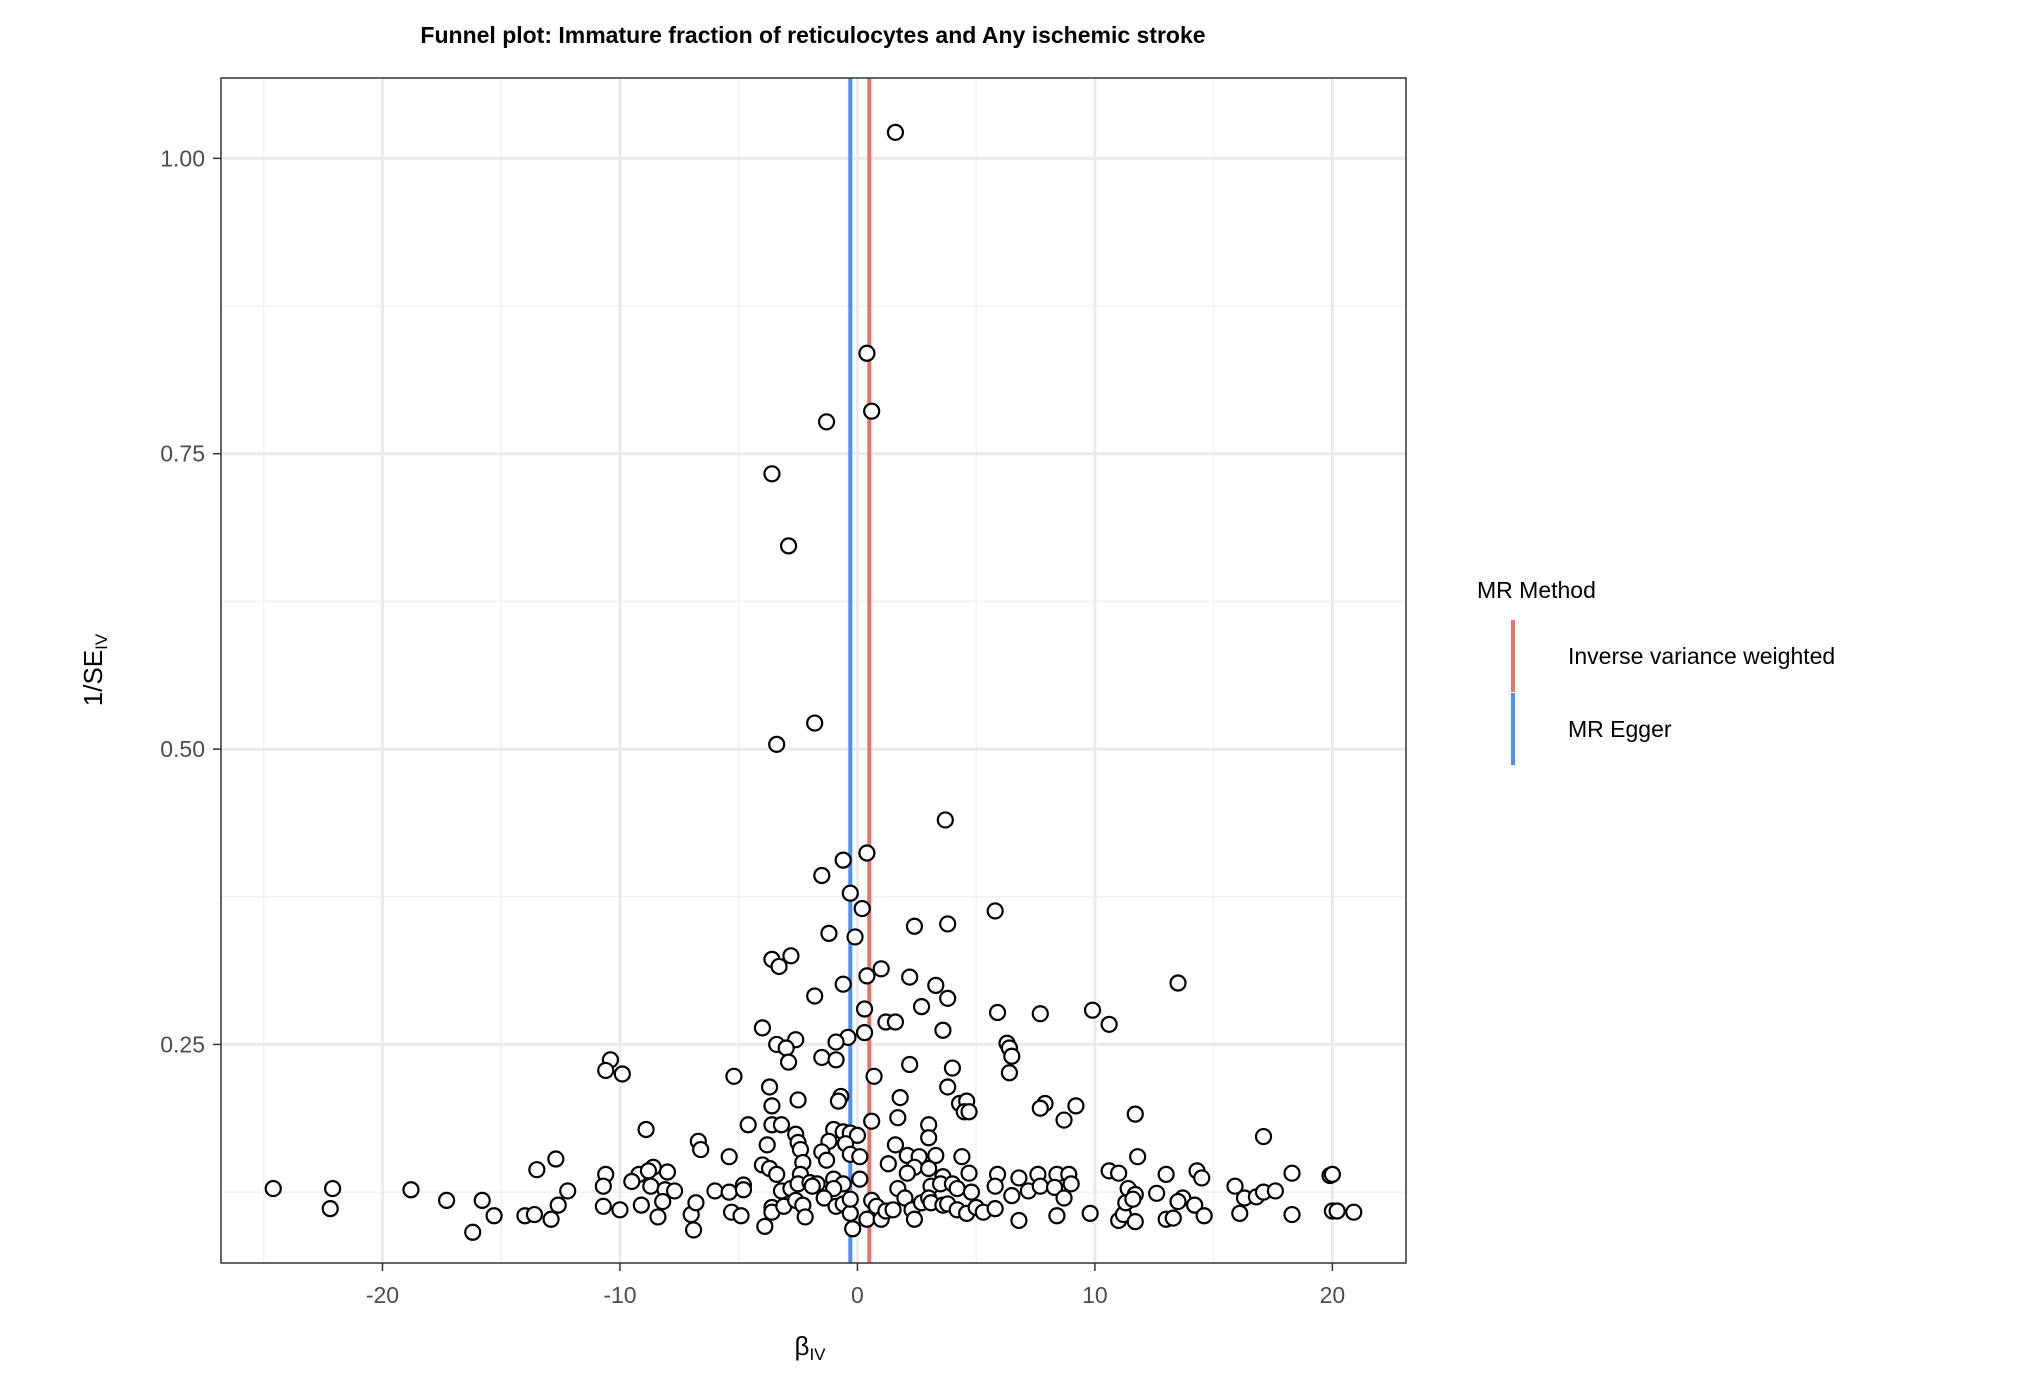  Describe the element at coordinates (860, 670) in the screenshot. I see `method-lines` at that location.